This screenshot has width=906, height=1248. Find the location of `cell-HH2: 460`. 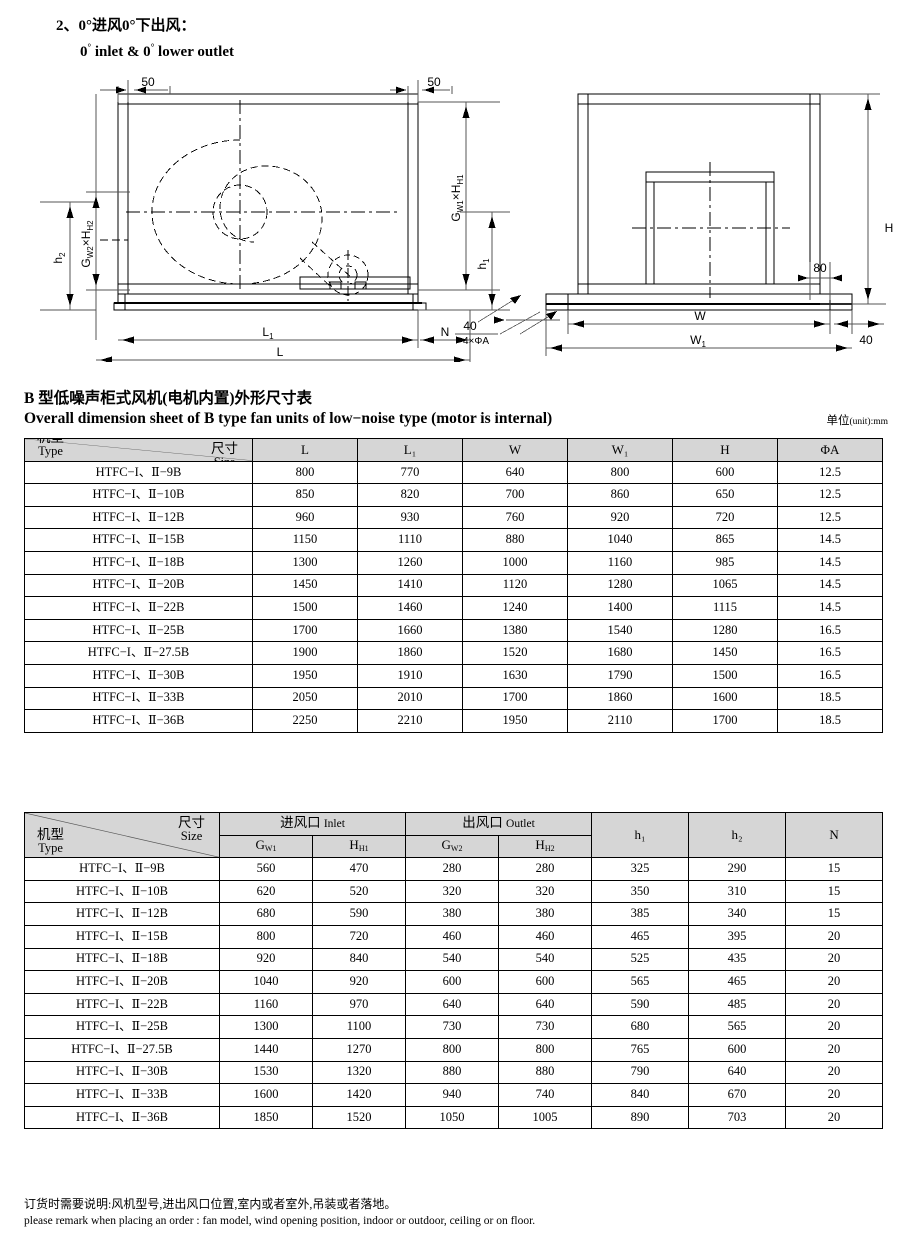

cell-HH2: 460 is located at coordinates (545, 936).